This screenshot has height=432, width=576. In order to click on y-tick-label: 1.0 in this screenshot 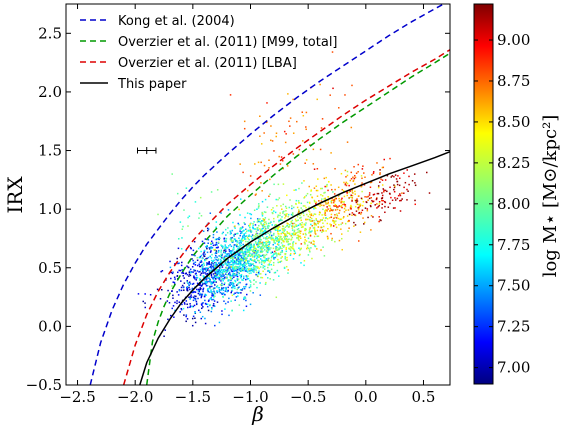, I will do `click(50, 209)`.